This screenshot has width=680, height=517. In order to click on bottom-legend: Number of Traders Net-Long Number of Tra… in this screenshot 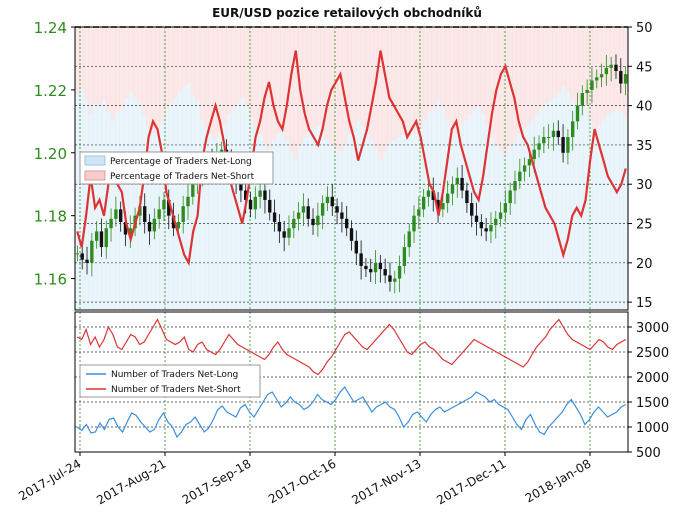, I will do `click(170, 381)`.